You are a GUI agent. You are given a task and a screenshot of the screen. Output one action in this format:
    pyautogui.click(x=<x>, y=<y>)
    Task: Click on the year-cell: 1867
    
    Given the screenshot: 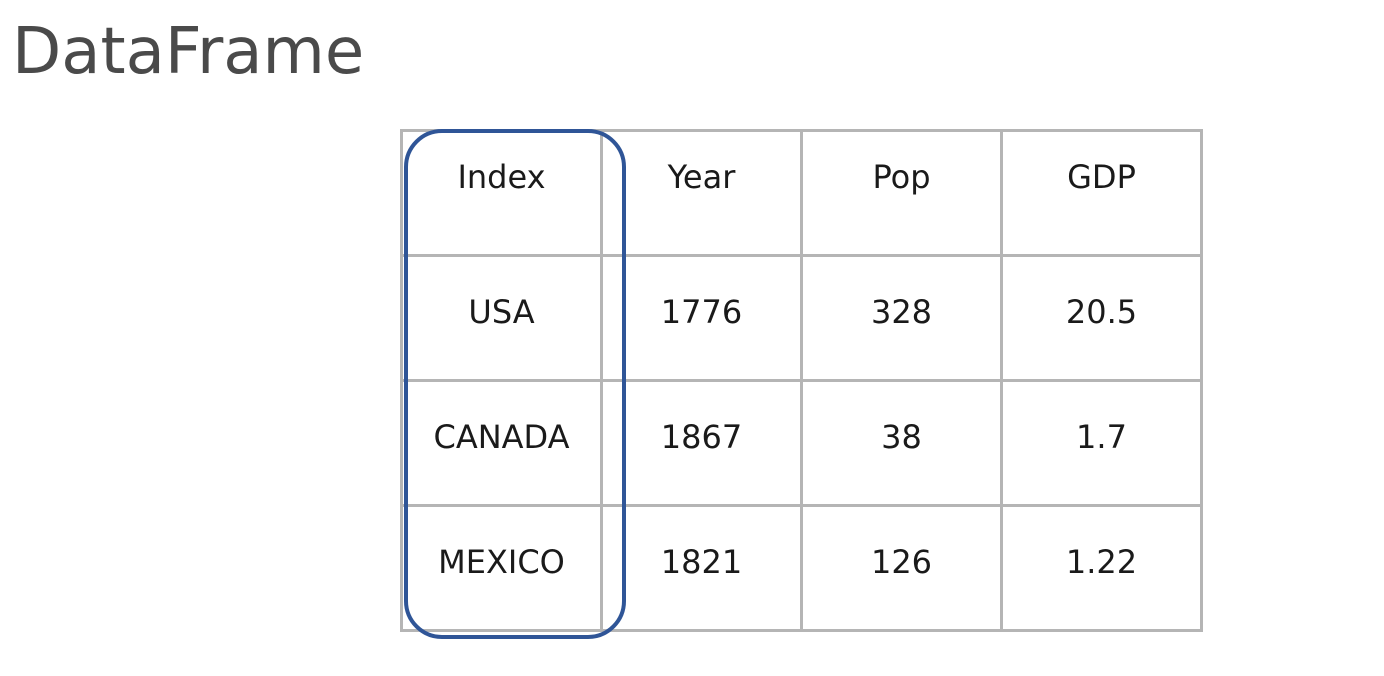 What is the action you would take?
    pyautogui.click(x=701, y=443)
    